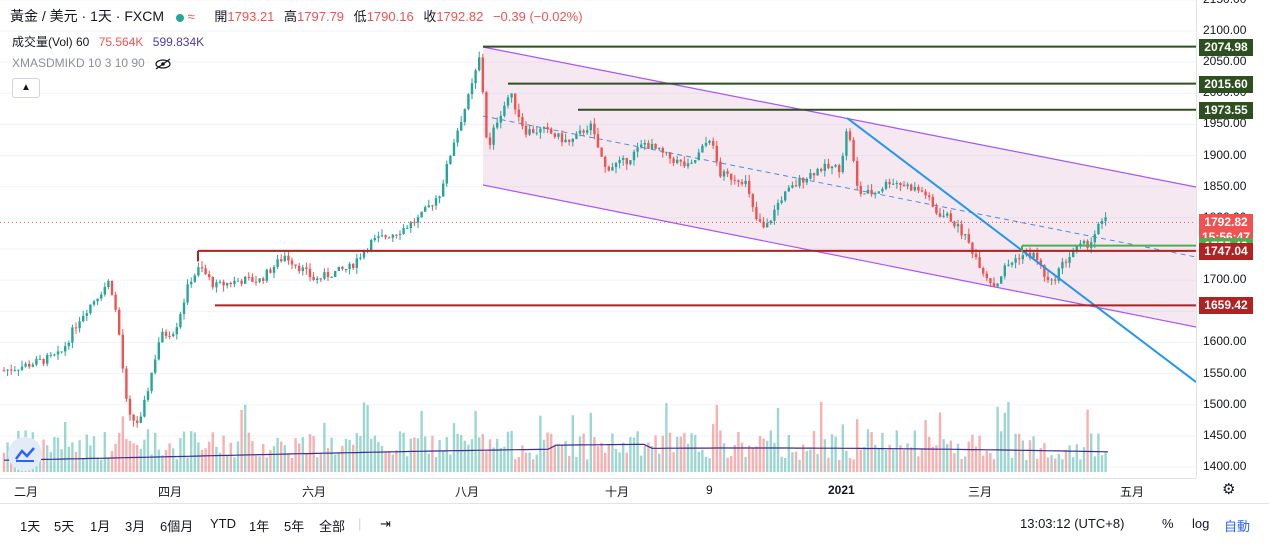  I want to click on log-scale-button: log, so click(1201, 523).